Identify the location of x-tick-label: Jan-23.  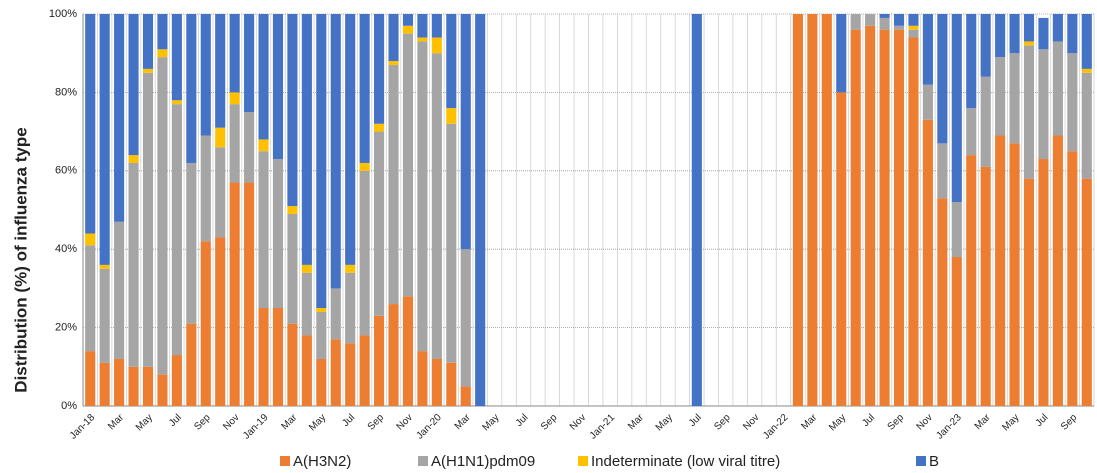
(949, 427).